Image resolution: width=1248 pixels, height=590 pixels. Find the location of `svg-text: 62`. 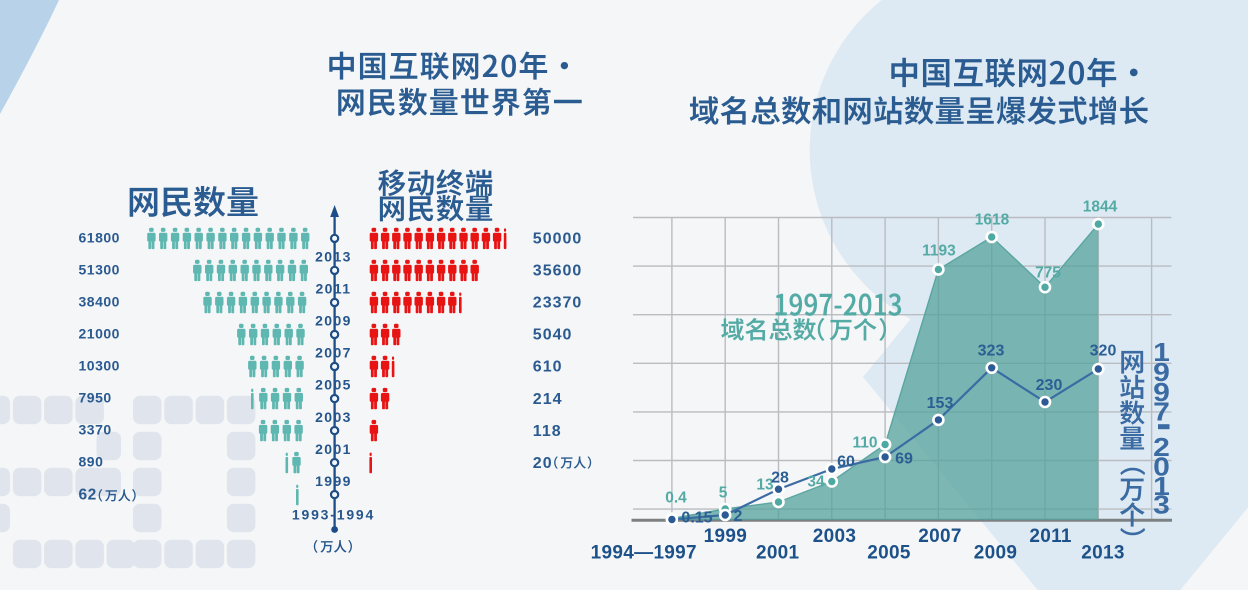

svg-text: 62 is located at coordinates (88, 495).